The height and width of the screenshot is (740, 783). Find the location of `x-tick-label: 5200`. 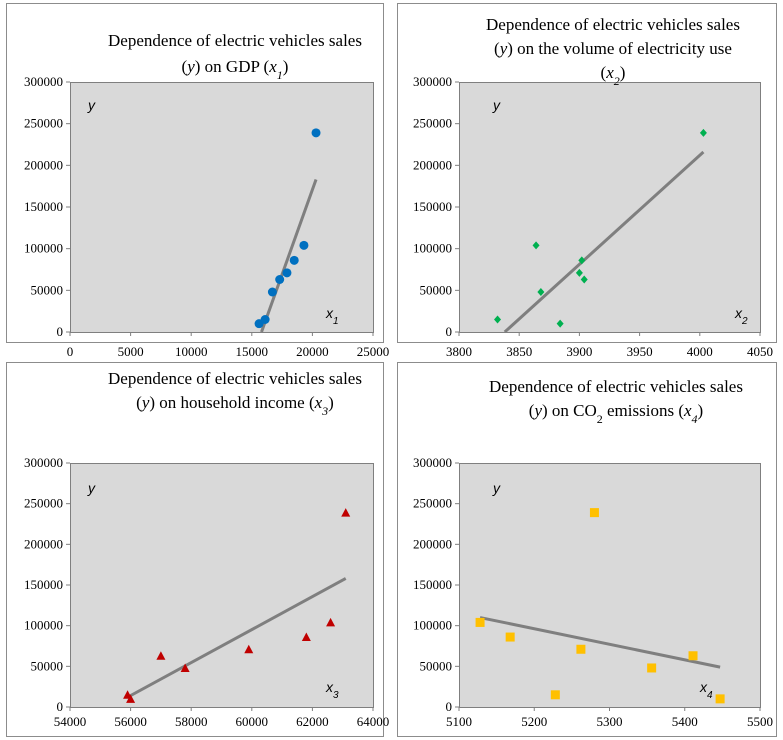

x-tick-label: 5200 is located at coordinates (534, 721).